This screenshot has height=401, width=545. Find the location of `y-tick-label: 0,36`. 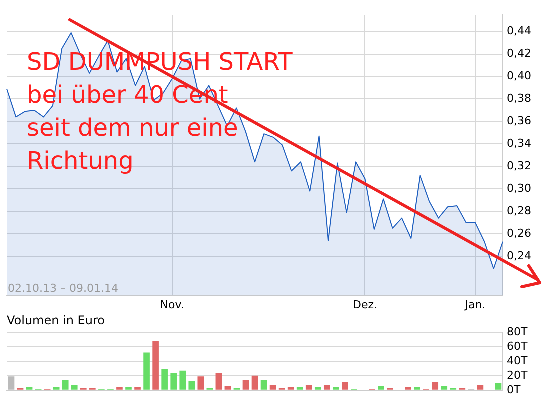

y-tick-label: 0,36 is located at coordinates (519, 121).